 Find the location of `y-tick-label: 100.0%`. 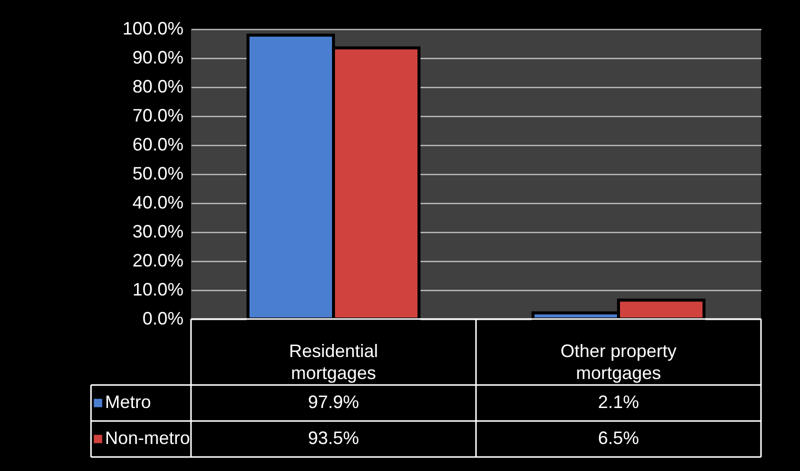

y-tick-label: 100.0% is located at coordinates (153, 28).